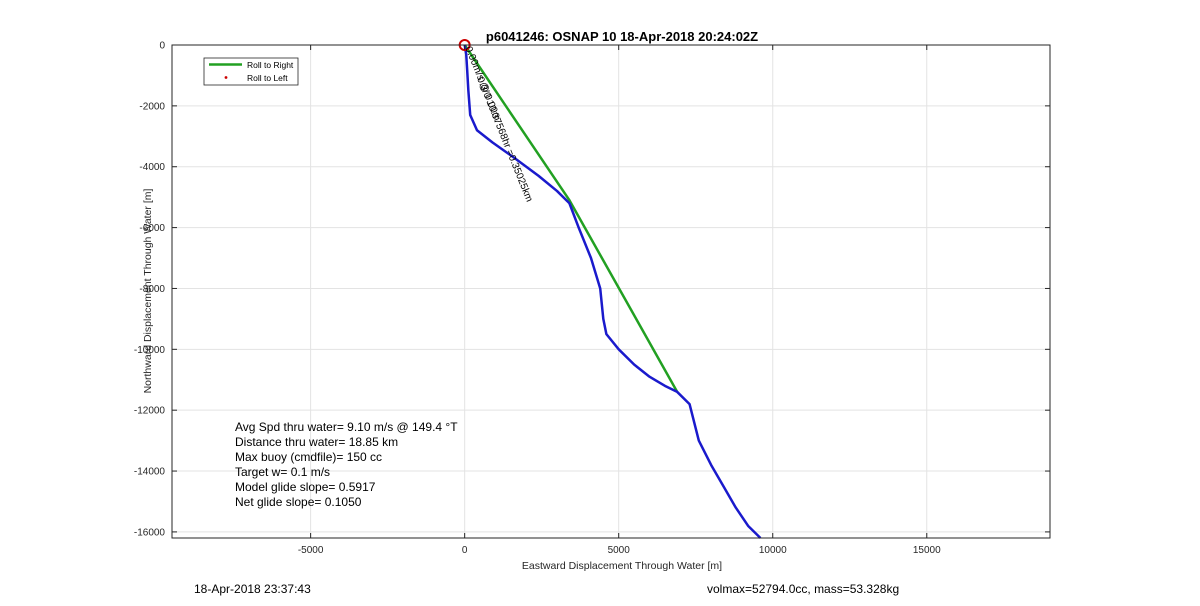 The image size is (1200, 606). Describe the element at coordinates (150, 411) in the screenshot. I see `y-tick-label: -12000` at that location.